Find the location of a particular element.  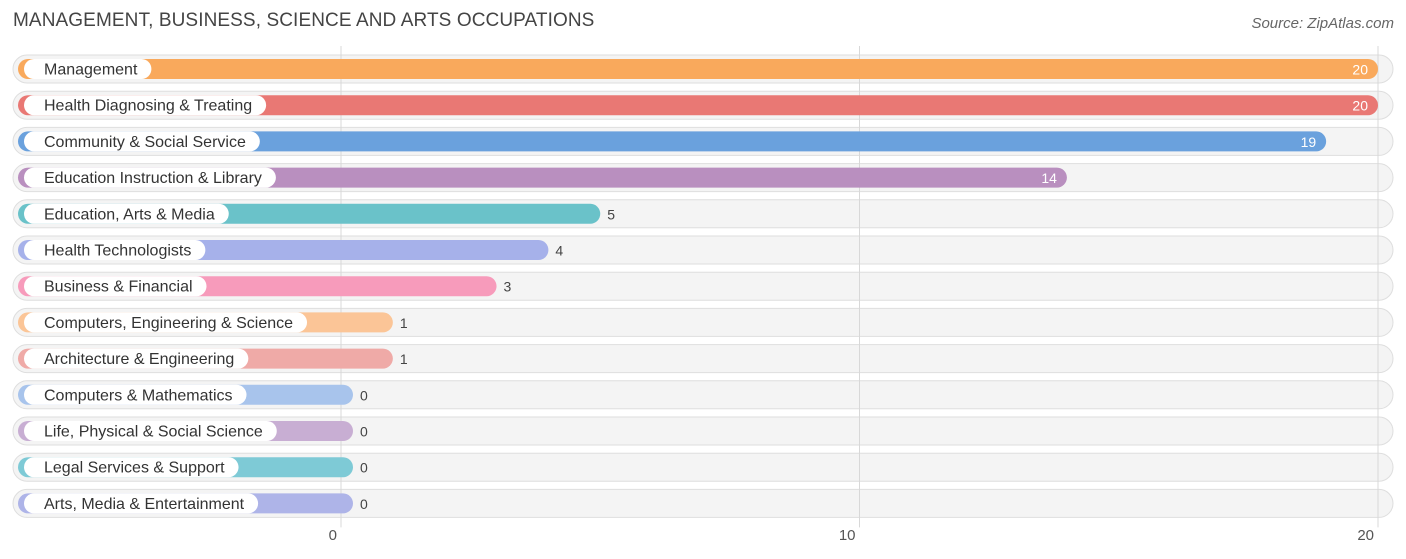

x-tick-label: 0 is located at coordinates (333, 535).